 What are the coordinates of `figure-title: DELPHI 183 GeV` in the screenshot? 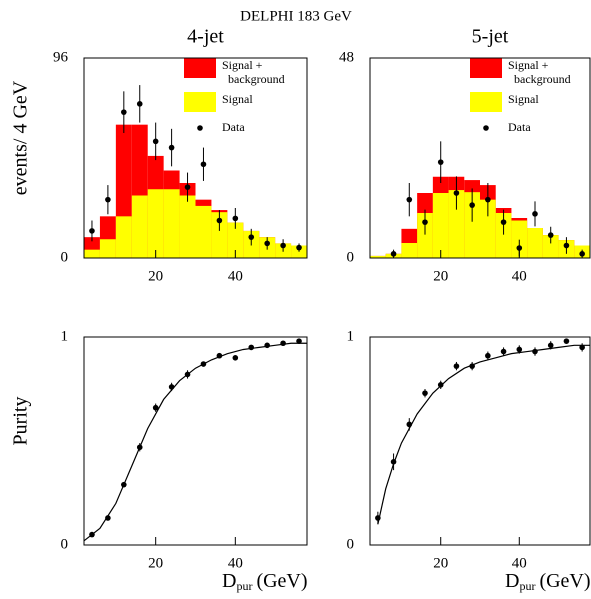 It's located at (296, 16).